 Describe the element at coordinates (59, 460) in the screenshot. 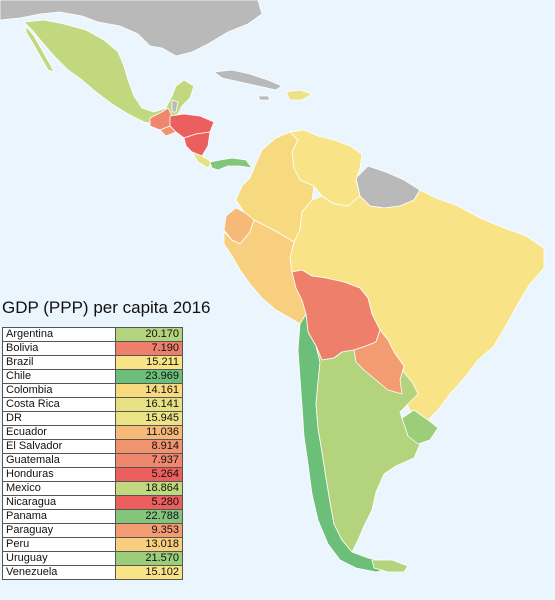

I see `country-name-cell: Guatemala` at that location.